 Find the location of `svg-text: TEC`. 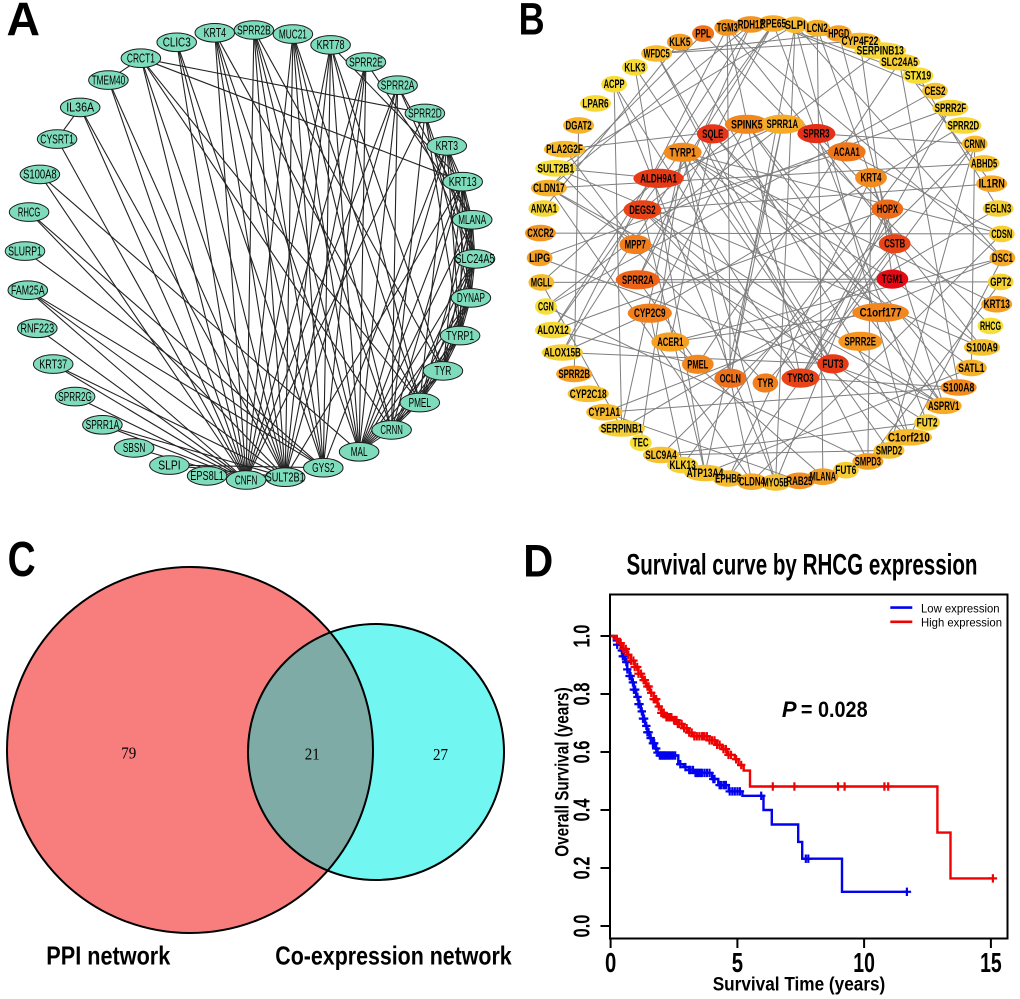

svg-text: TEC is located at coordinates (641, 444).